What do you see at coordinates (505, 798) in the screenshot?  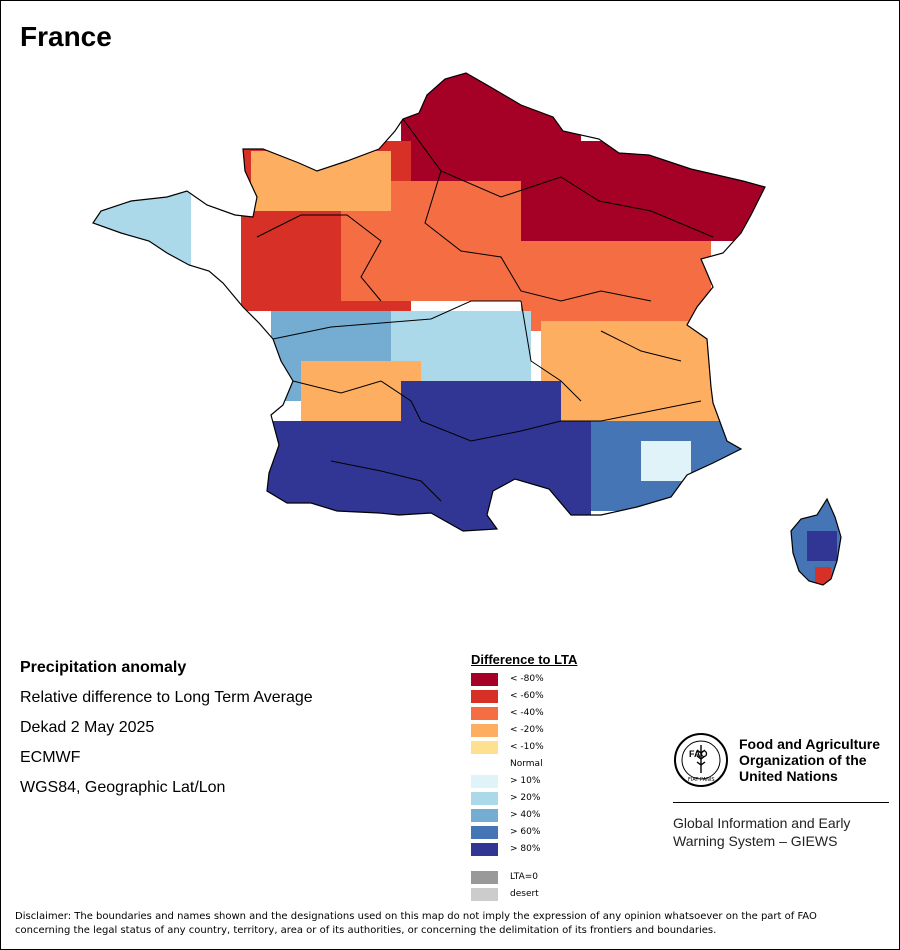 I see `legend-item-gt20: > 20%` at bounding box center [505, 798].